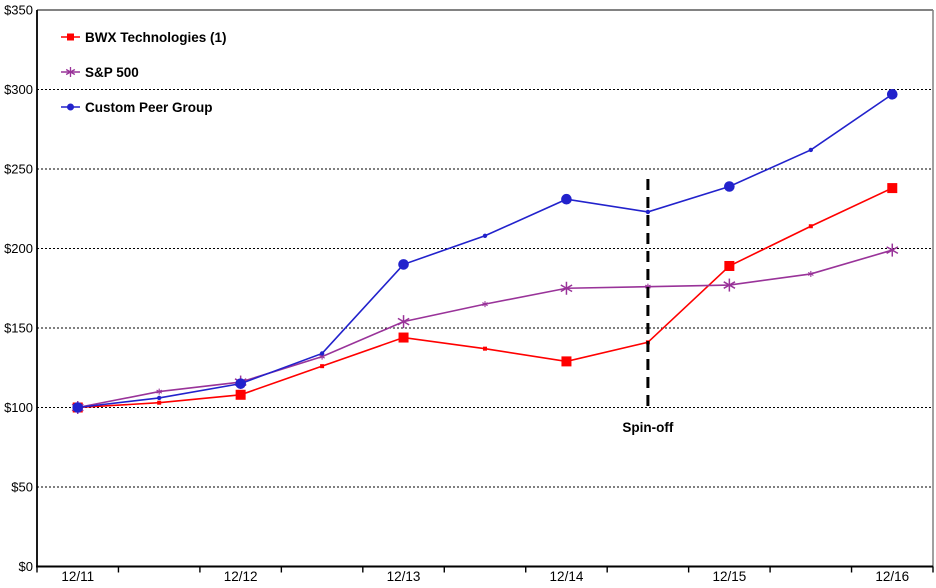  Describe the element at coordinates (18, 328) in the screenshot. I see `y-axis-label: $150` at that location.